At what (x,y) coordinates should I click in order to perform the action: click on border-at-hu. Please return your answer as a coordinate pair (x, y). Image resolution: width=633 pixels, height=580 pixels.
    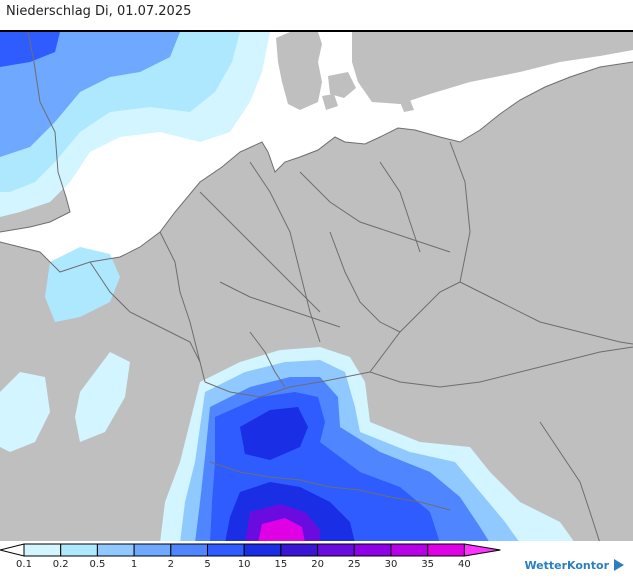
    Looking at the image, I should click on (569, 481).